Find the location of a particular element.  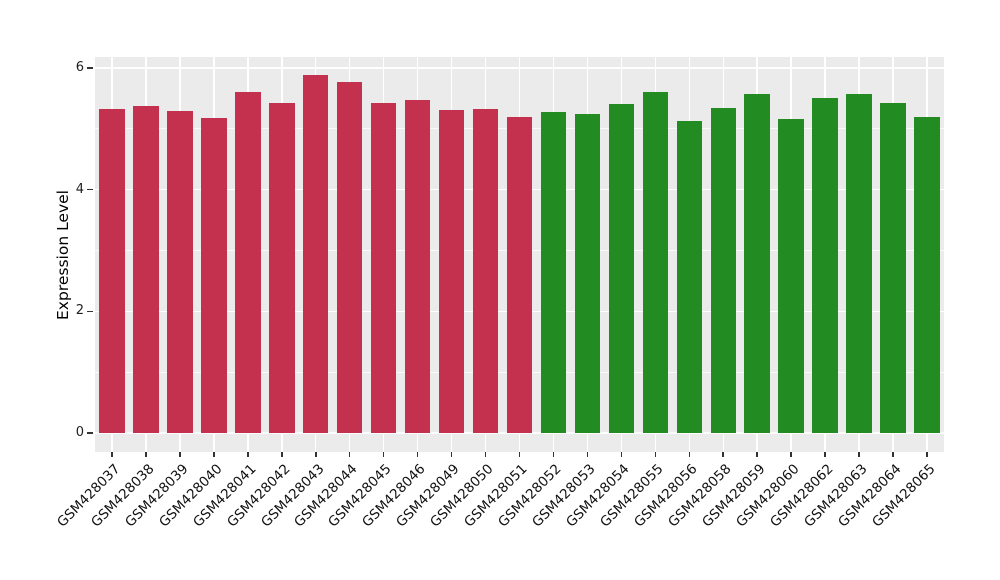

bar-GSM428038 is located at coordinates (146, 270).